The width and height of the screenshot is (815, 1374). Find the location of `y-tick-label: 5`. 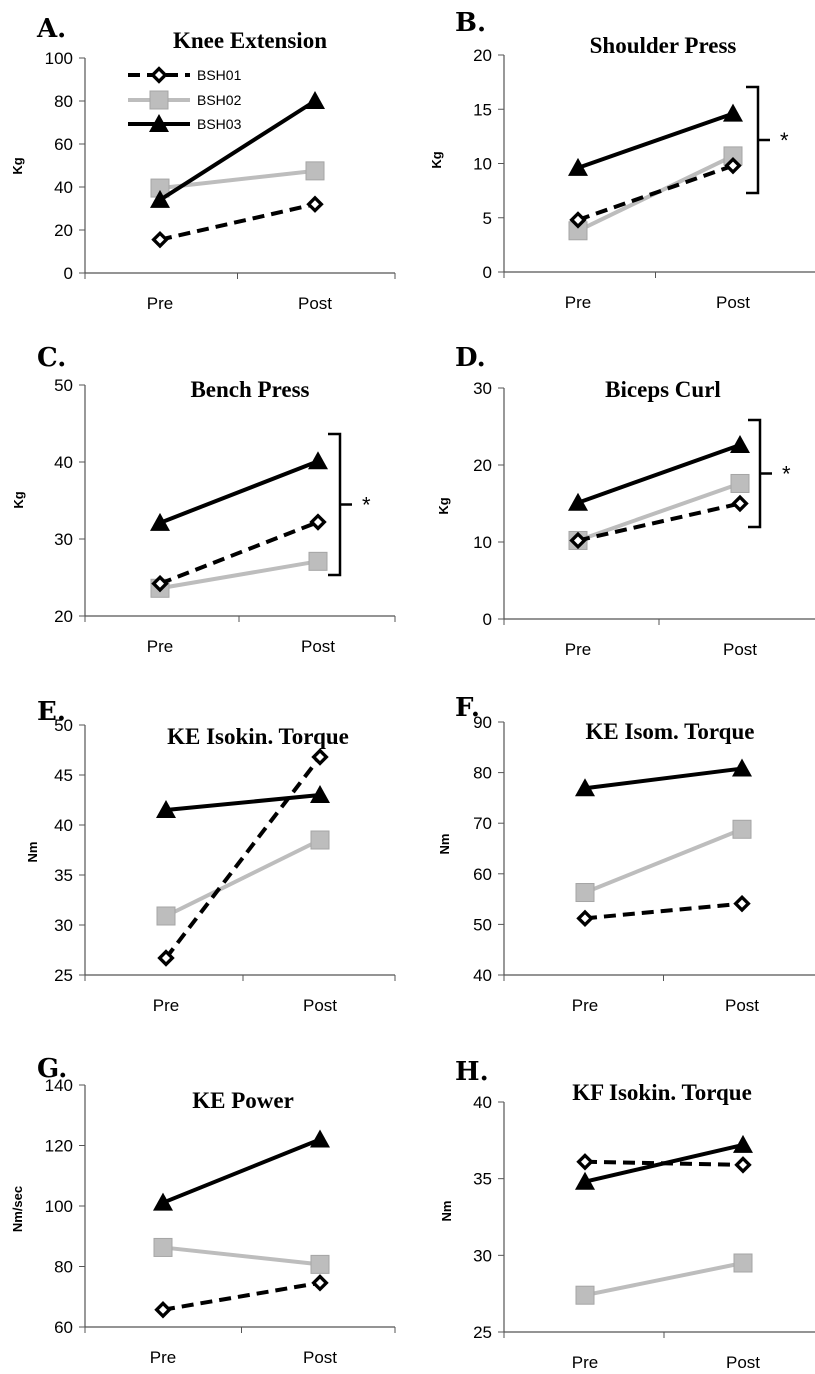

y-tick-label: 5 is located at coordinates (487, 218).